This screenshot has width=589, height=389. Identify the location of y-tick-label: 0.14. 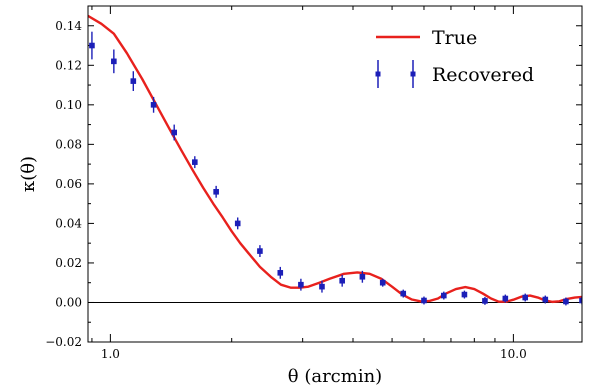
(68, 26).